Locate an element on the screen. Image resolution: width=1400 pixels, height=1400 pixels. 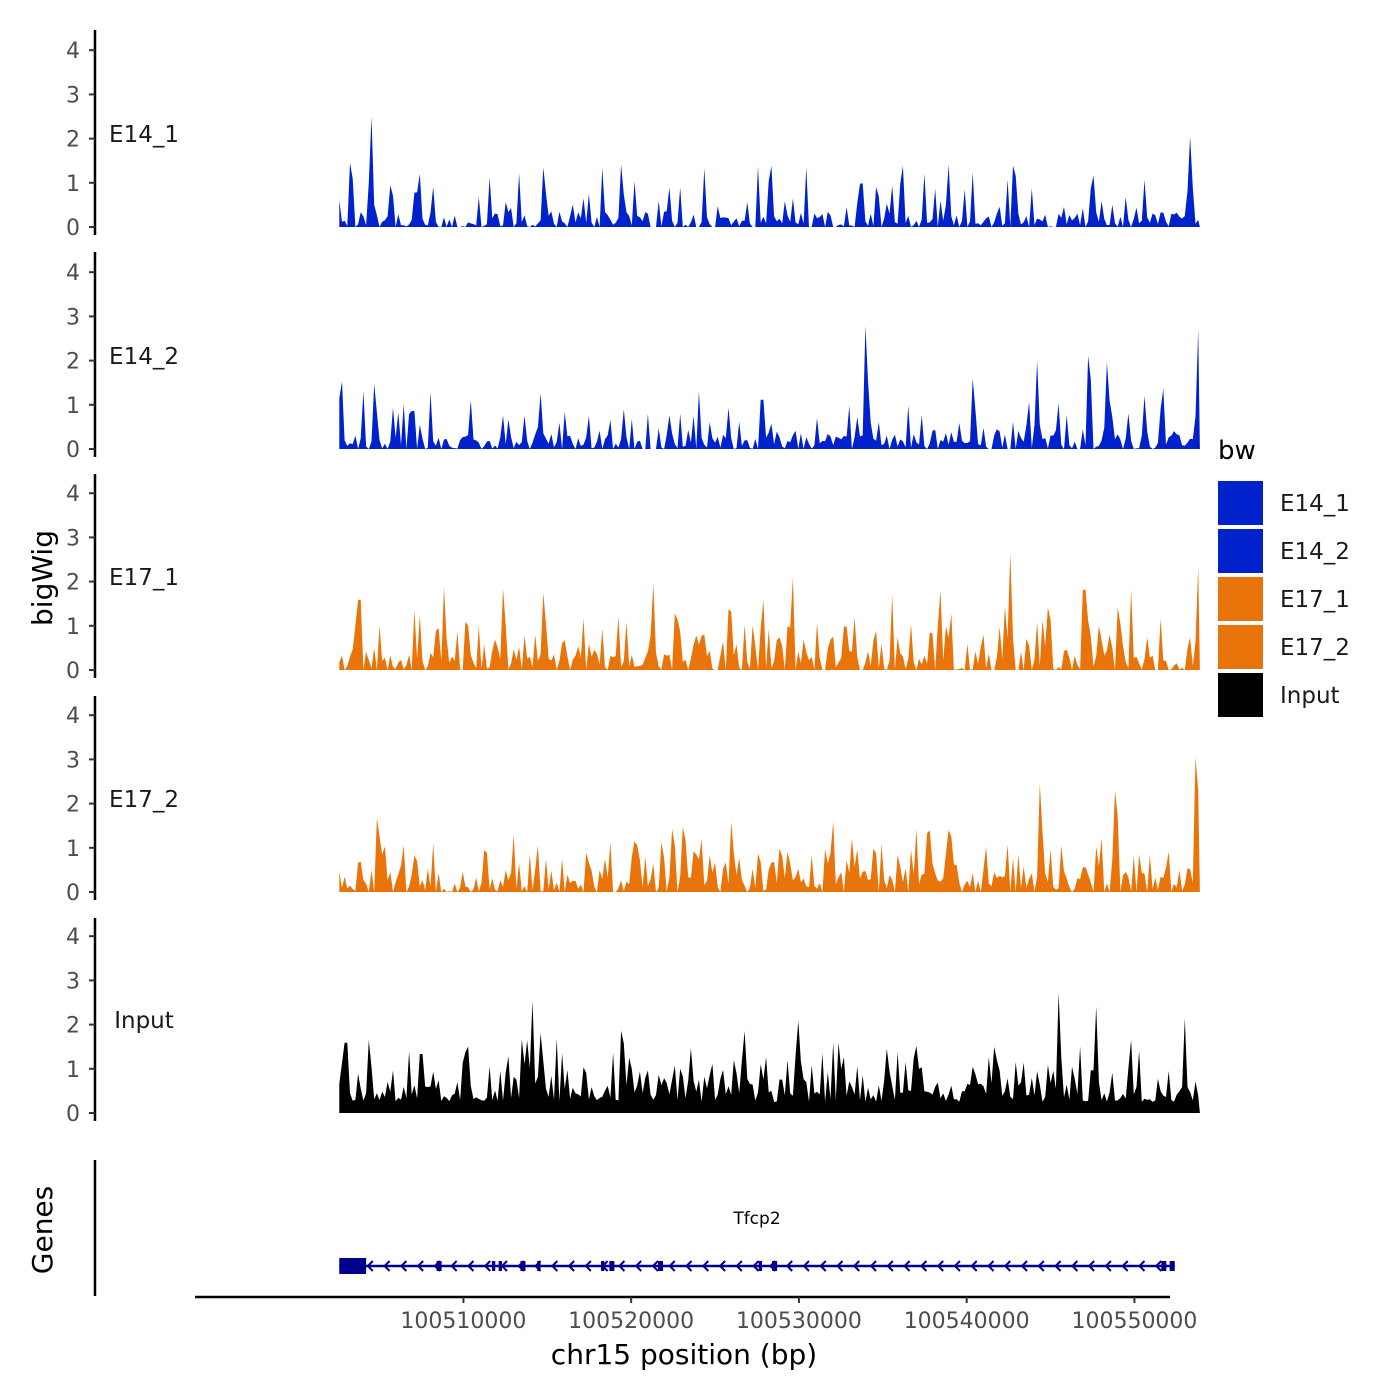
x-tick-label: 100510000 is located at coordinates (463, 1321).